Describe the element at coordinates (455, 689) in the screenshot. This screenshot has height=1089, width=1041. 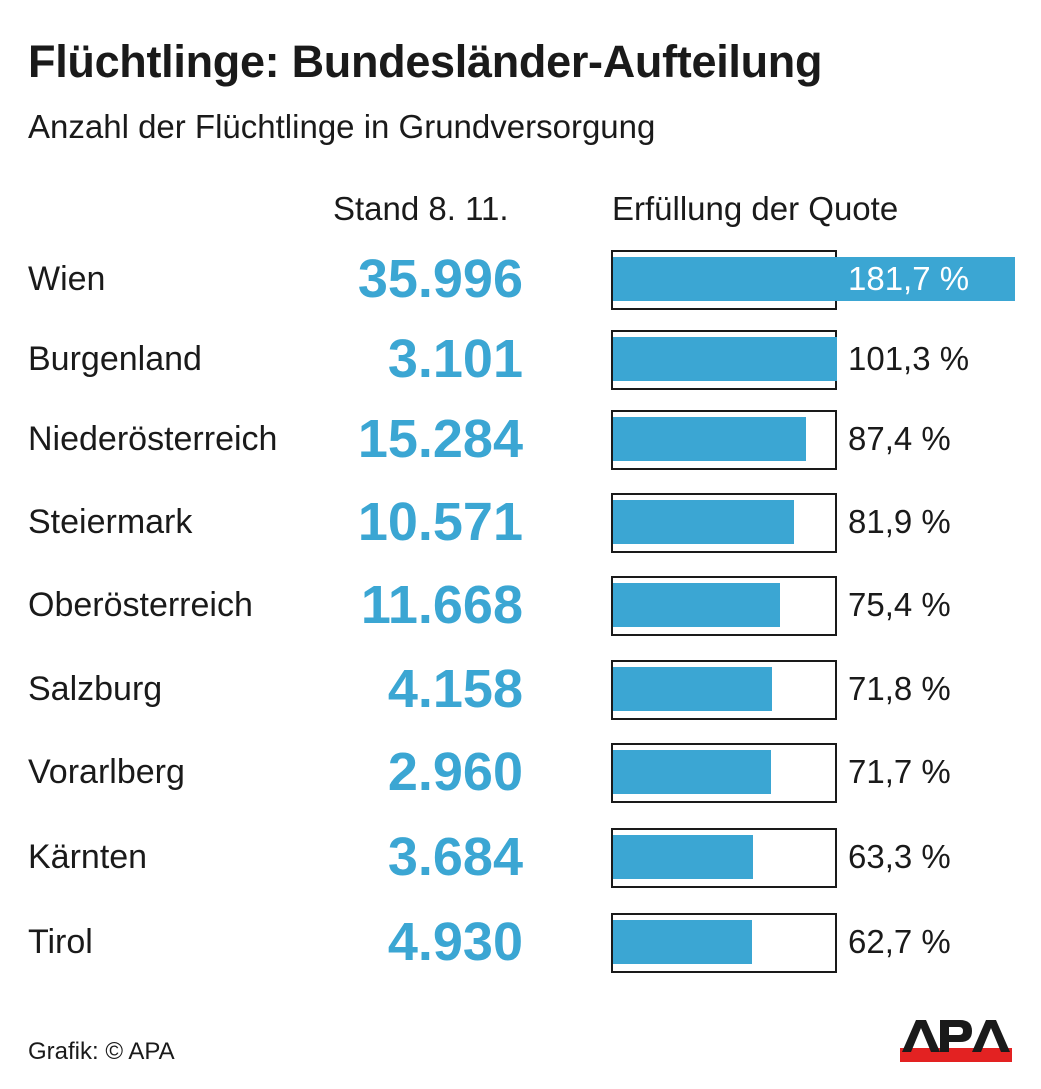
I see `refugee-count: 4.158` at that location.